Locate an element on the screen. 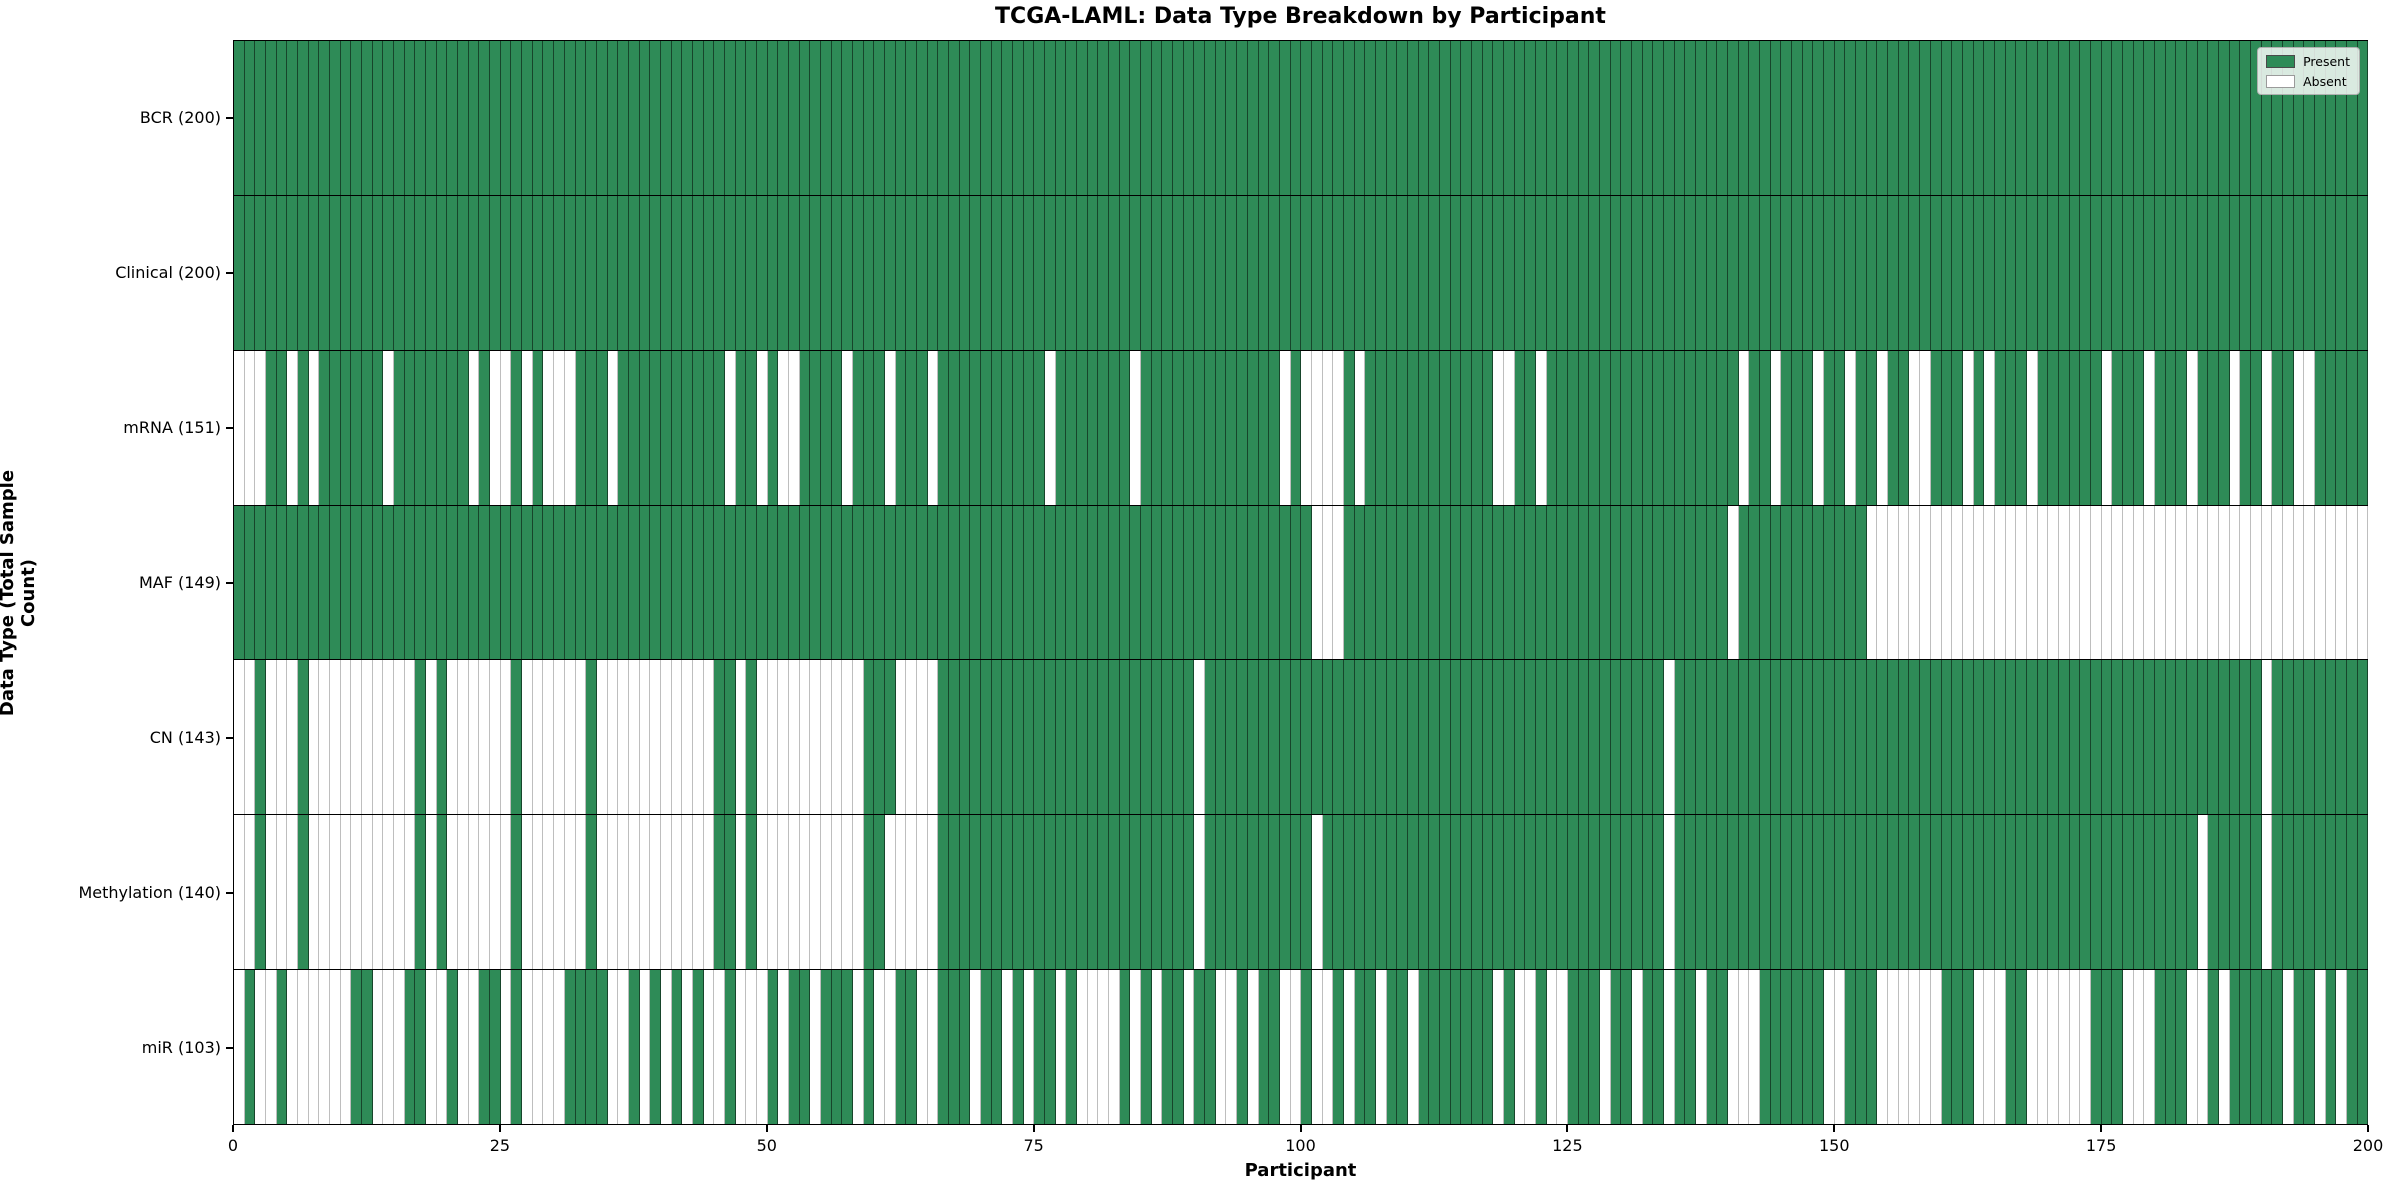 The width and height of the screenshot is (2400, 1200). row-band-CN is located at coordinates (1301, 738).